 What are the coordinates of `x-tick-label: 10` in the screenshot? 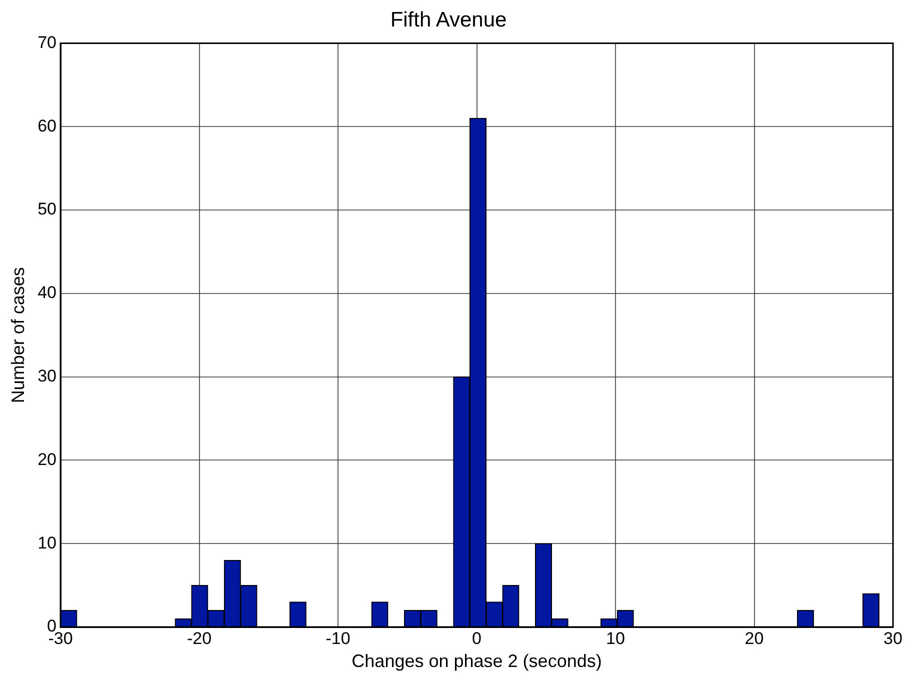 It's located at (615, 638).